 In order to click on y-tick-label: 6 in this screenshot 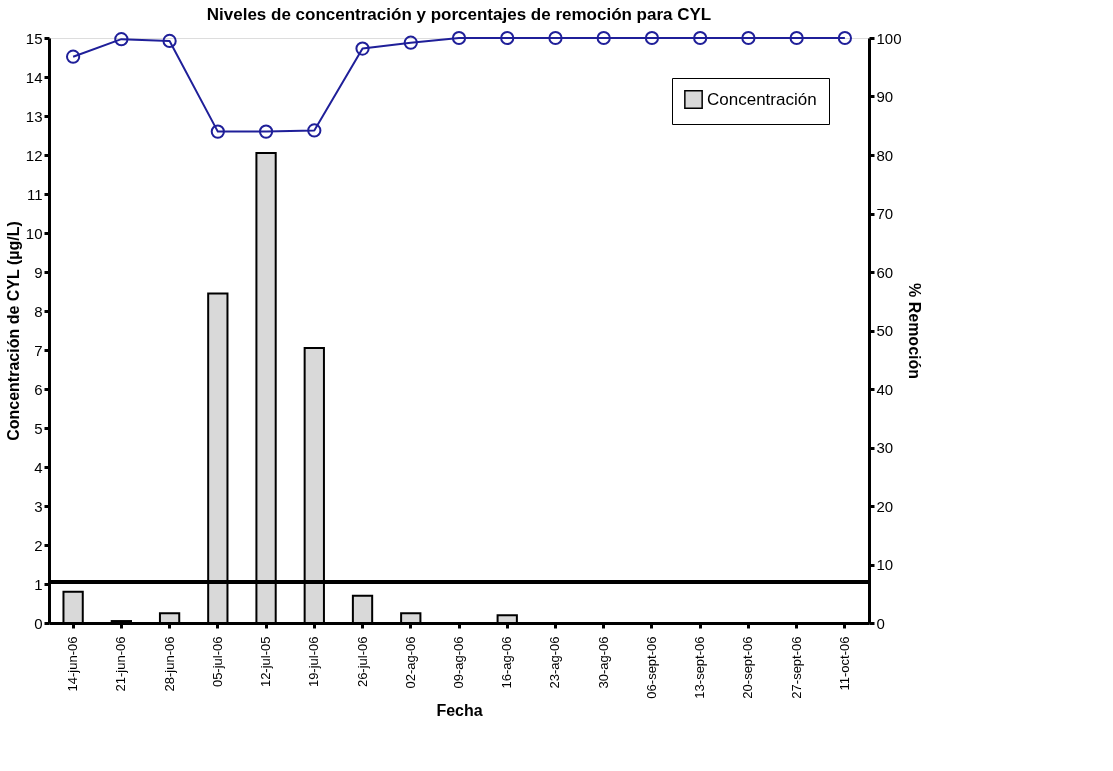, I will do `click(38, 389)`.